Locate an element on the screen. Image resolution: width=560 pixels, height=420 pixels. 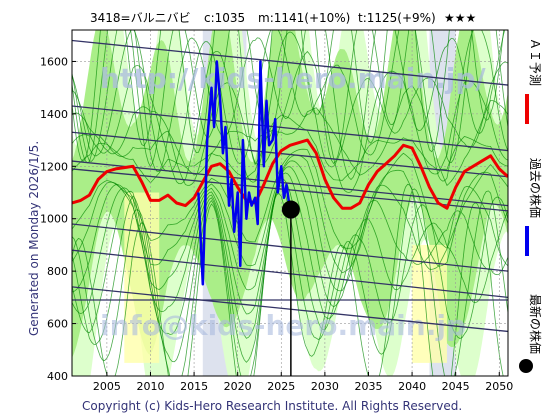
x-tick-label: 2030 is located at coordinates (325, 386).